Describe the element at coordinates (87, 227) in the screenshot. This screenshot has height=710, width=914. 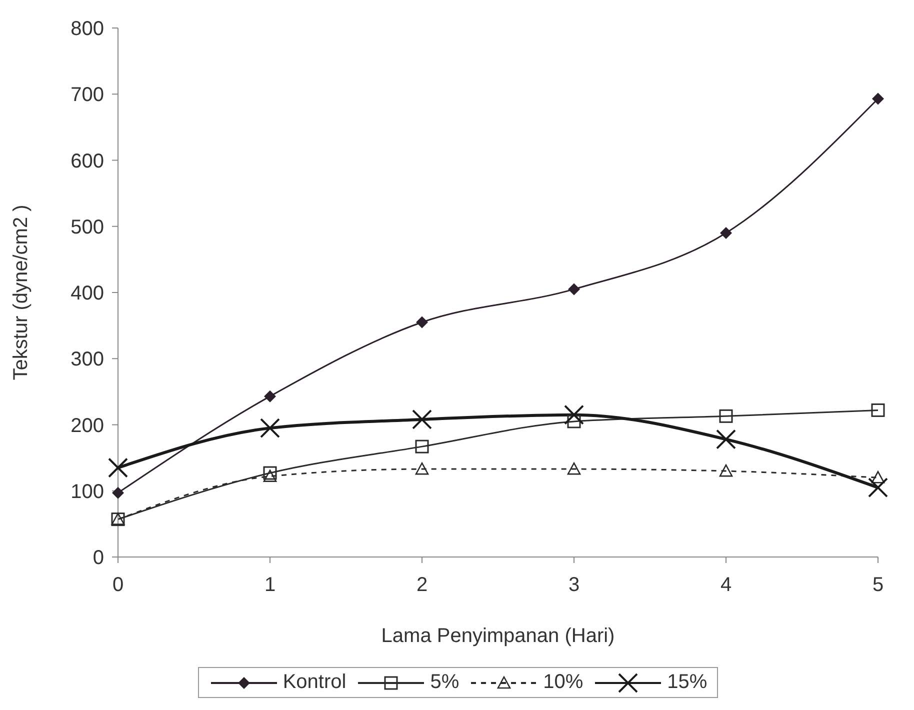
I see `y-tick-label: 500` at that location.